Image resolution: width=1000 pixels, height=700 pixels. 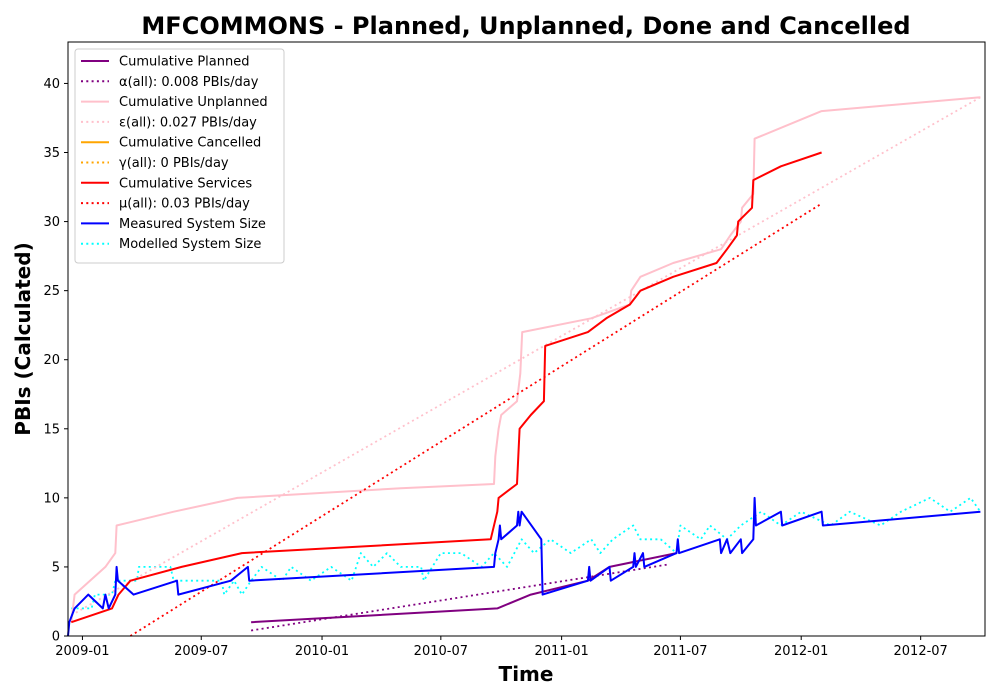 What do you see at coordinates (192, 224) in the screenshot?
I see `legend-label: Measured System Size` at bounding box center [192, 224].